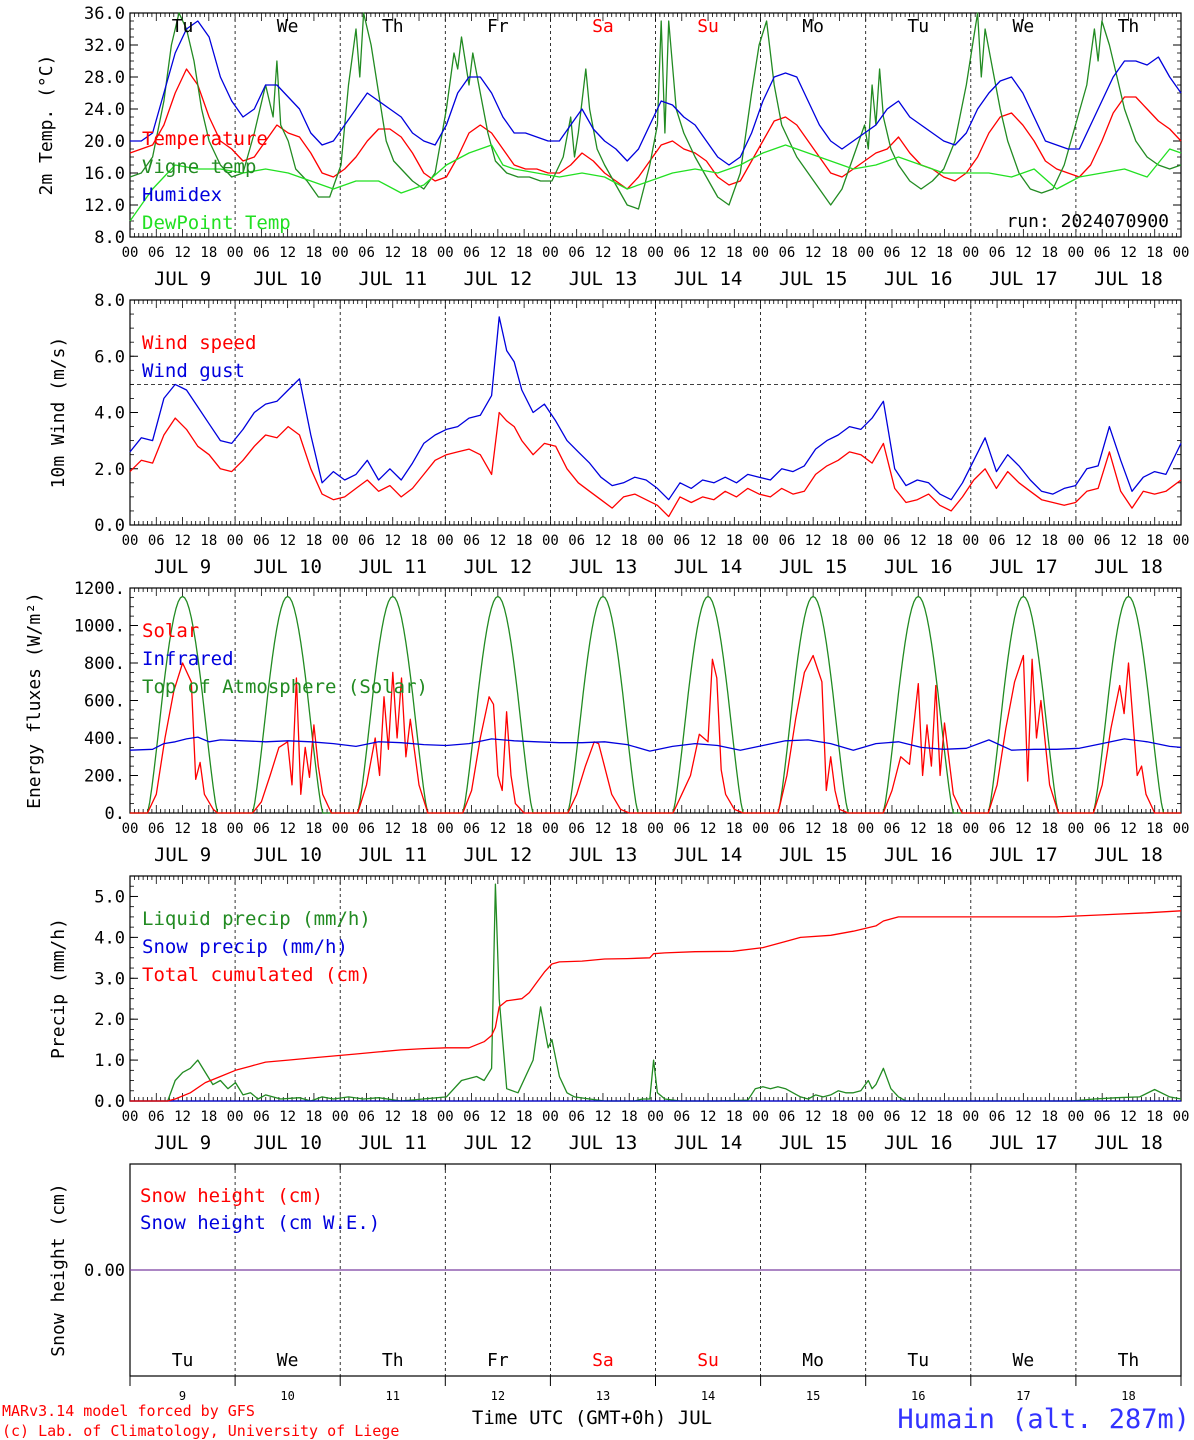 The width and height of the screenshot is (1194, 1440). What do you see at coordinates (99, 589) in the screenshot?
I see `y-tick-label: 1200.` at bounding box center [99, 589].